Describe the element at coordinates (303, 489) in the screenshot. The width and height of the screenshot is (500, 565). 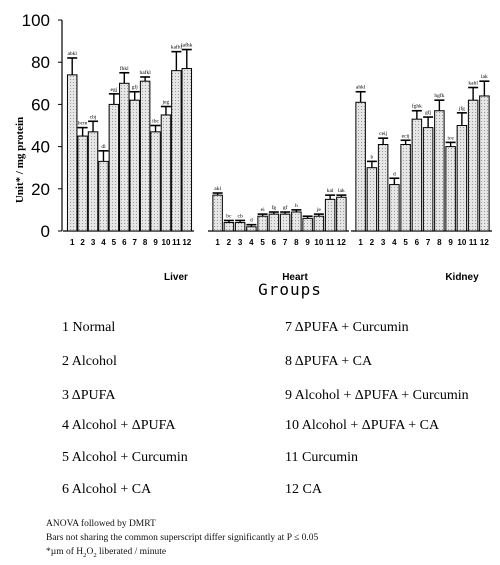
I see `legend-item: 12 CA` at that location.